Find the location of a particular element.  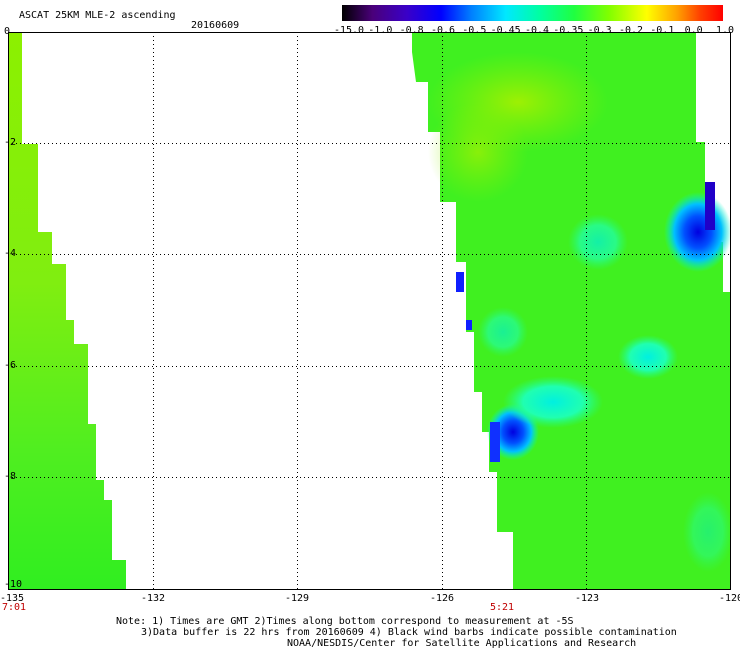

x-tick-label: -129 is located at coordinates (297, 598).